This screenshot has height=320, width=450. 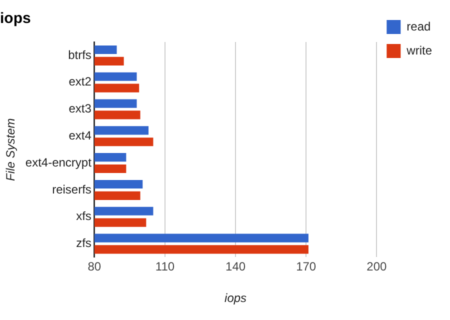 I want to click on y-tick-label: btrfs, so click(x=80, y=55).